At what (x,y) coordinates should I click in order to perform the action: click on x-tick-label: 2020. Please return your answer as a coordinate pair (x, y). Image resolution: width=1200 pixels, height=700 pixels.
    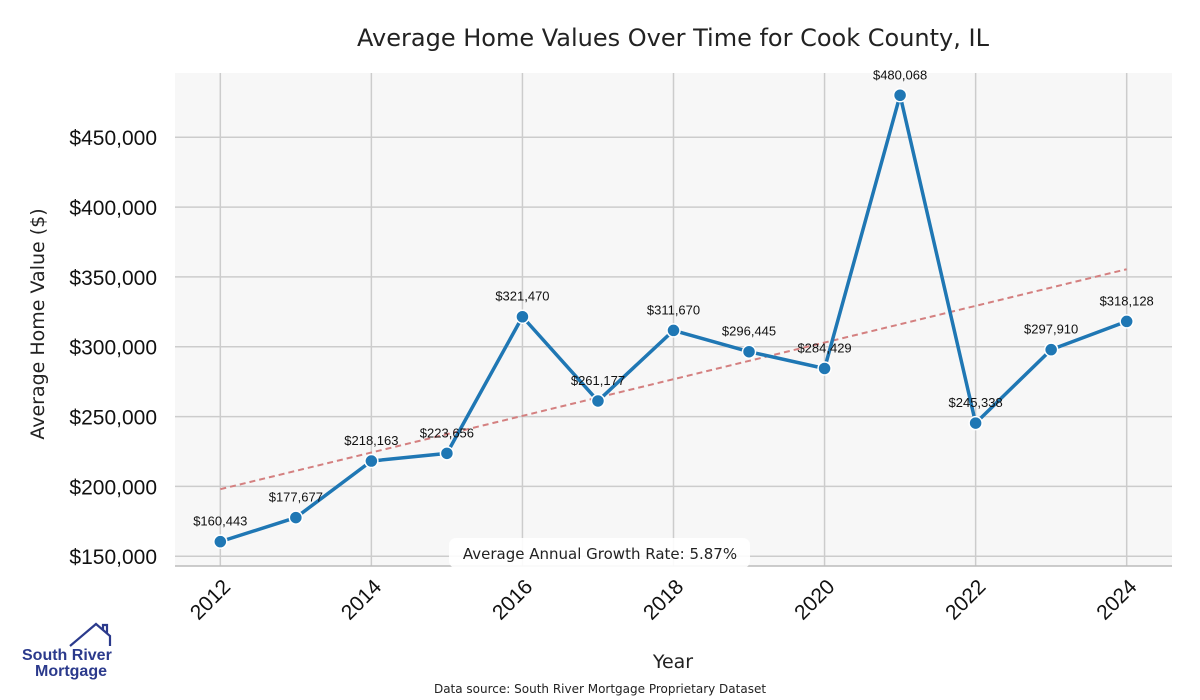
    Looking at the image, I should click on (814, 599).